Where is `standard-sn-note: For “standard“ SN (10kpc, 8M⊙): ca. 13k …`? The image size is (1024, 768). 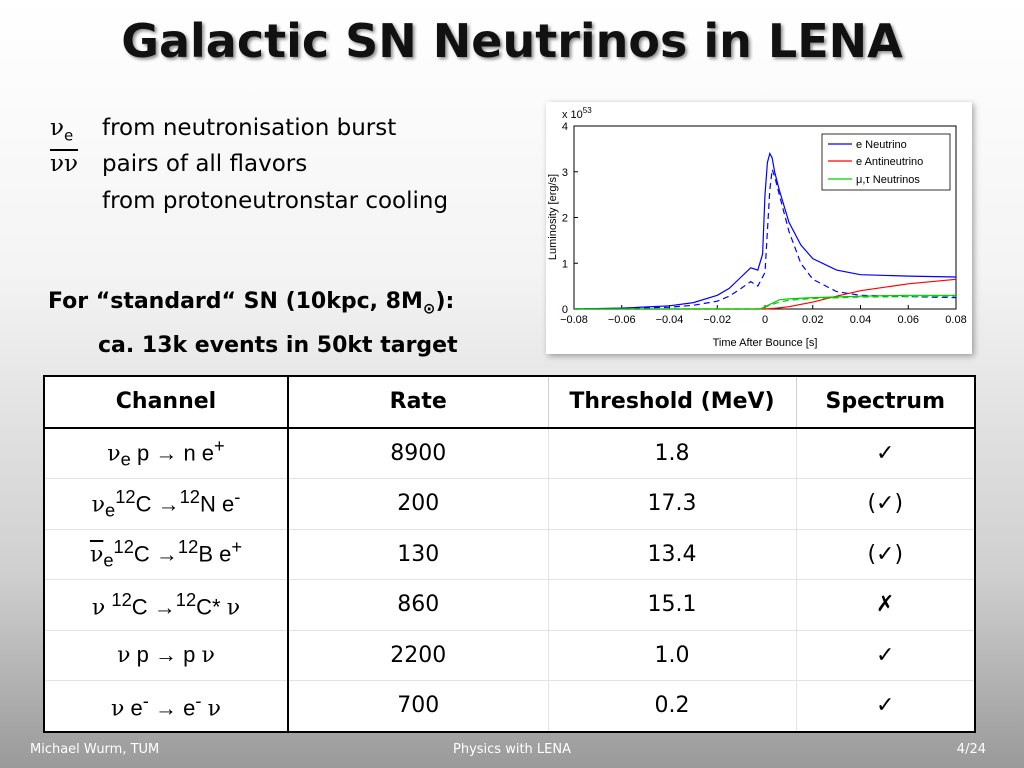 standard-sn-note: For “standard“ SN (10kpc, 8M⊙): ca. 13k … is located at coordinates (253, 324).